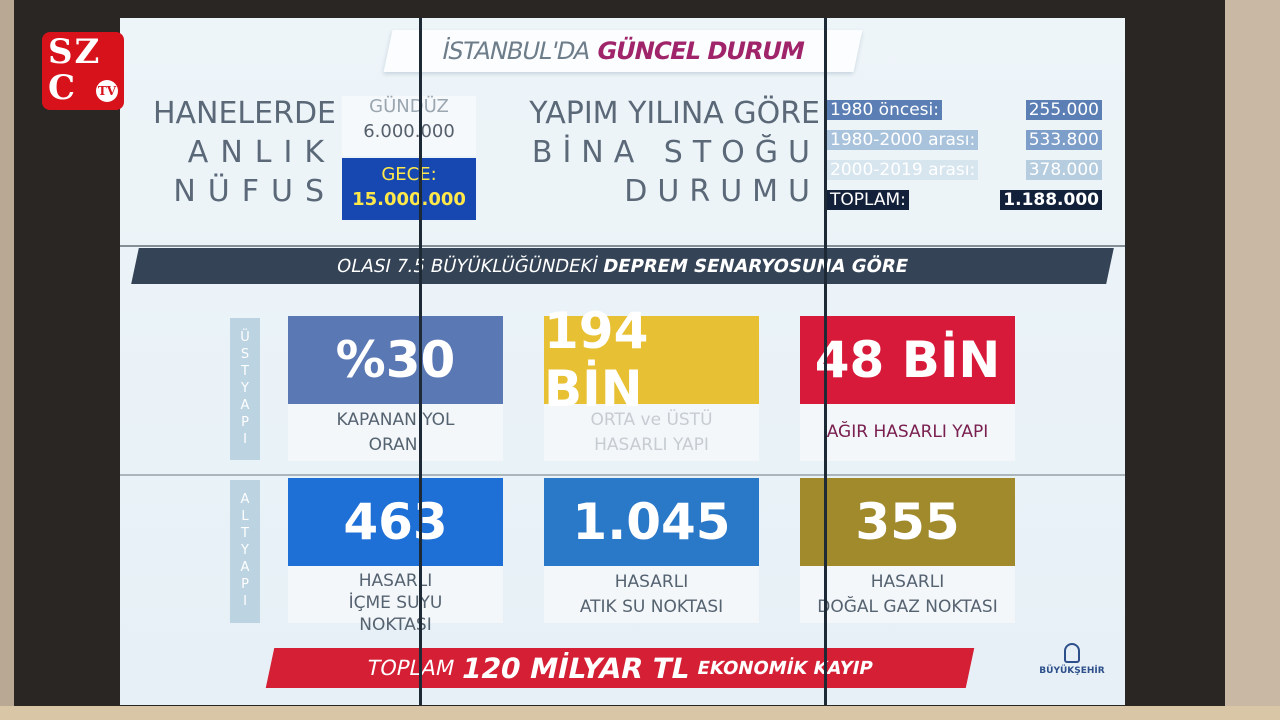 The image size is (1280, 720). Describe the element at coordinates (244, 152) in the screenshot. I see `population-heading: HANELERDE ANLIK NÜFUS` at that location.